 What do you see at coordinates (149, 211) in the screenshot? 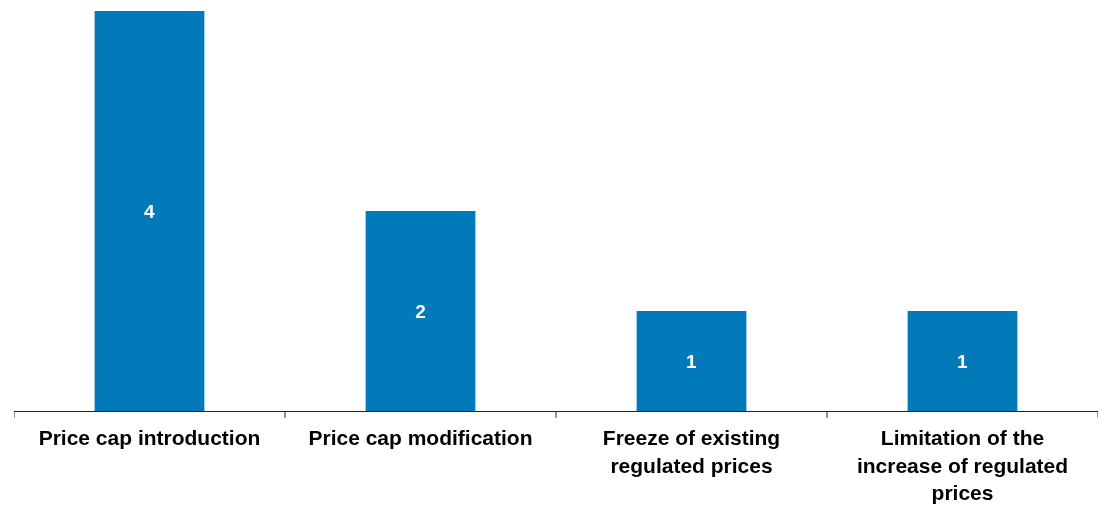
I see `data-label: 4` at bounding box center [149, 211].